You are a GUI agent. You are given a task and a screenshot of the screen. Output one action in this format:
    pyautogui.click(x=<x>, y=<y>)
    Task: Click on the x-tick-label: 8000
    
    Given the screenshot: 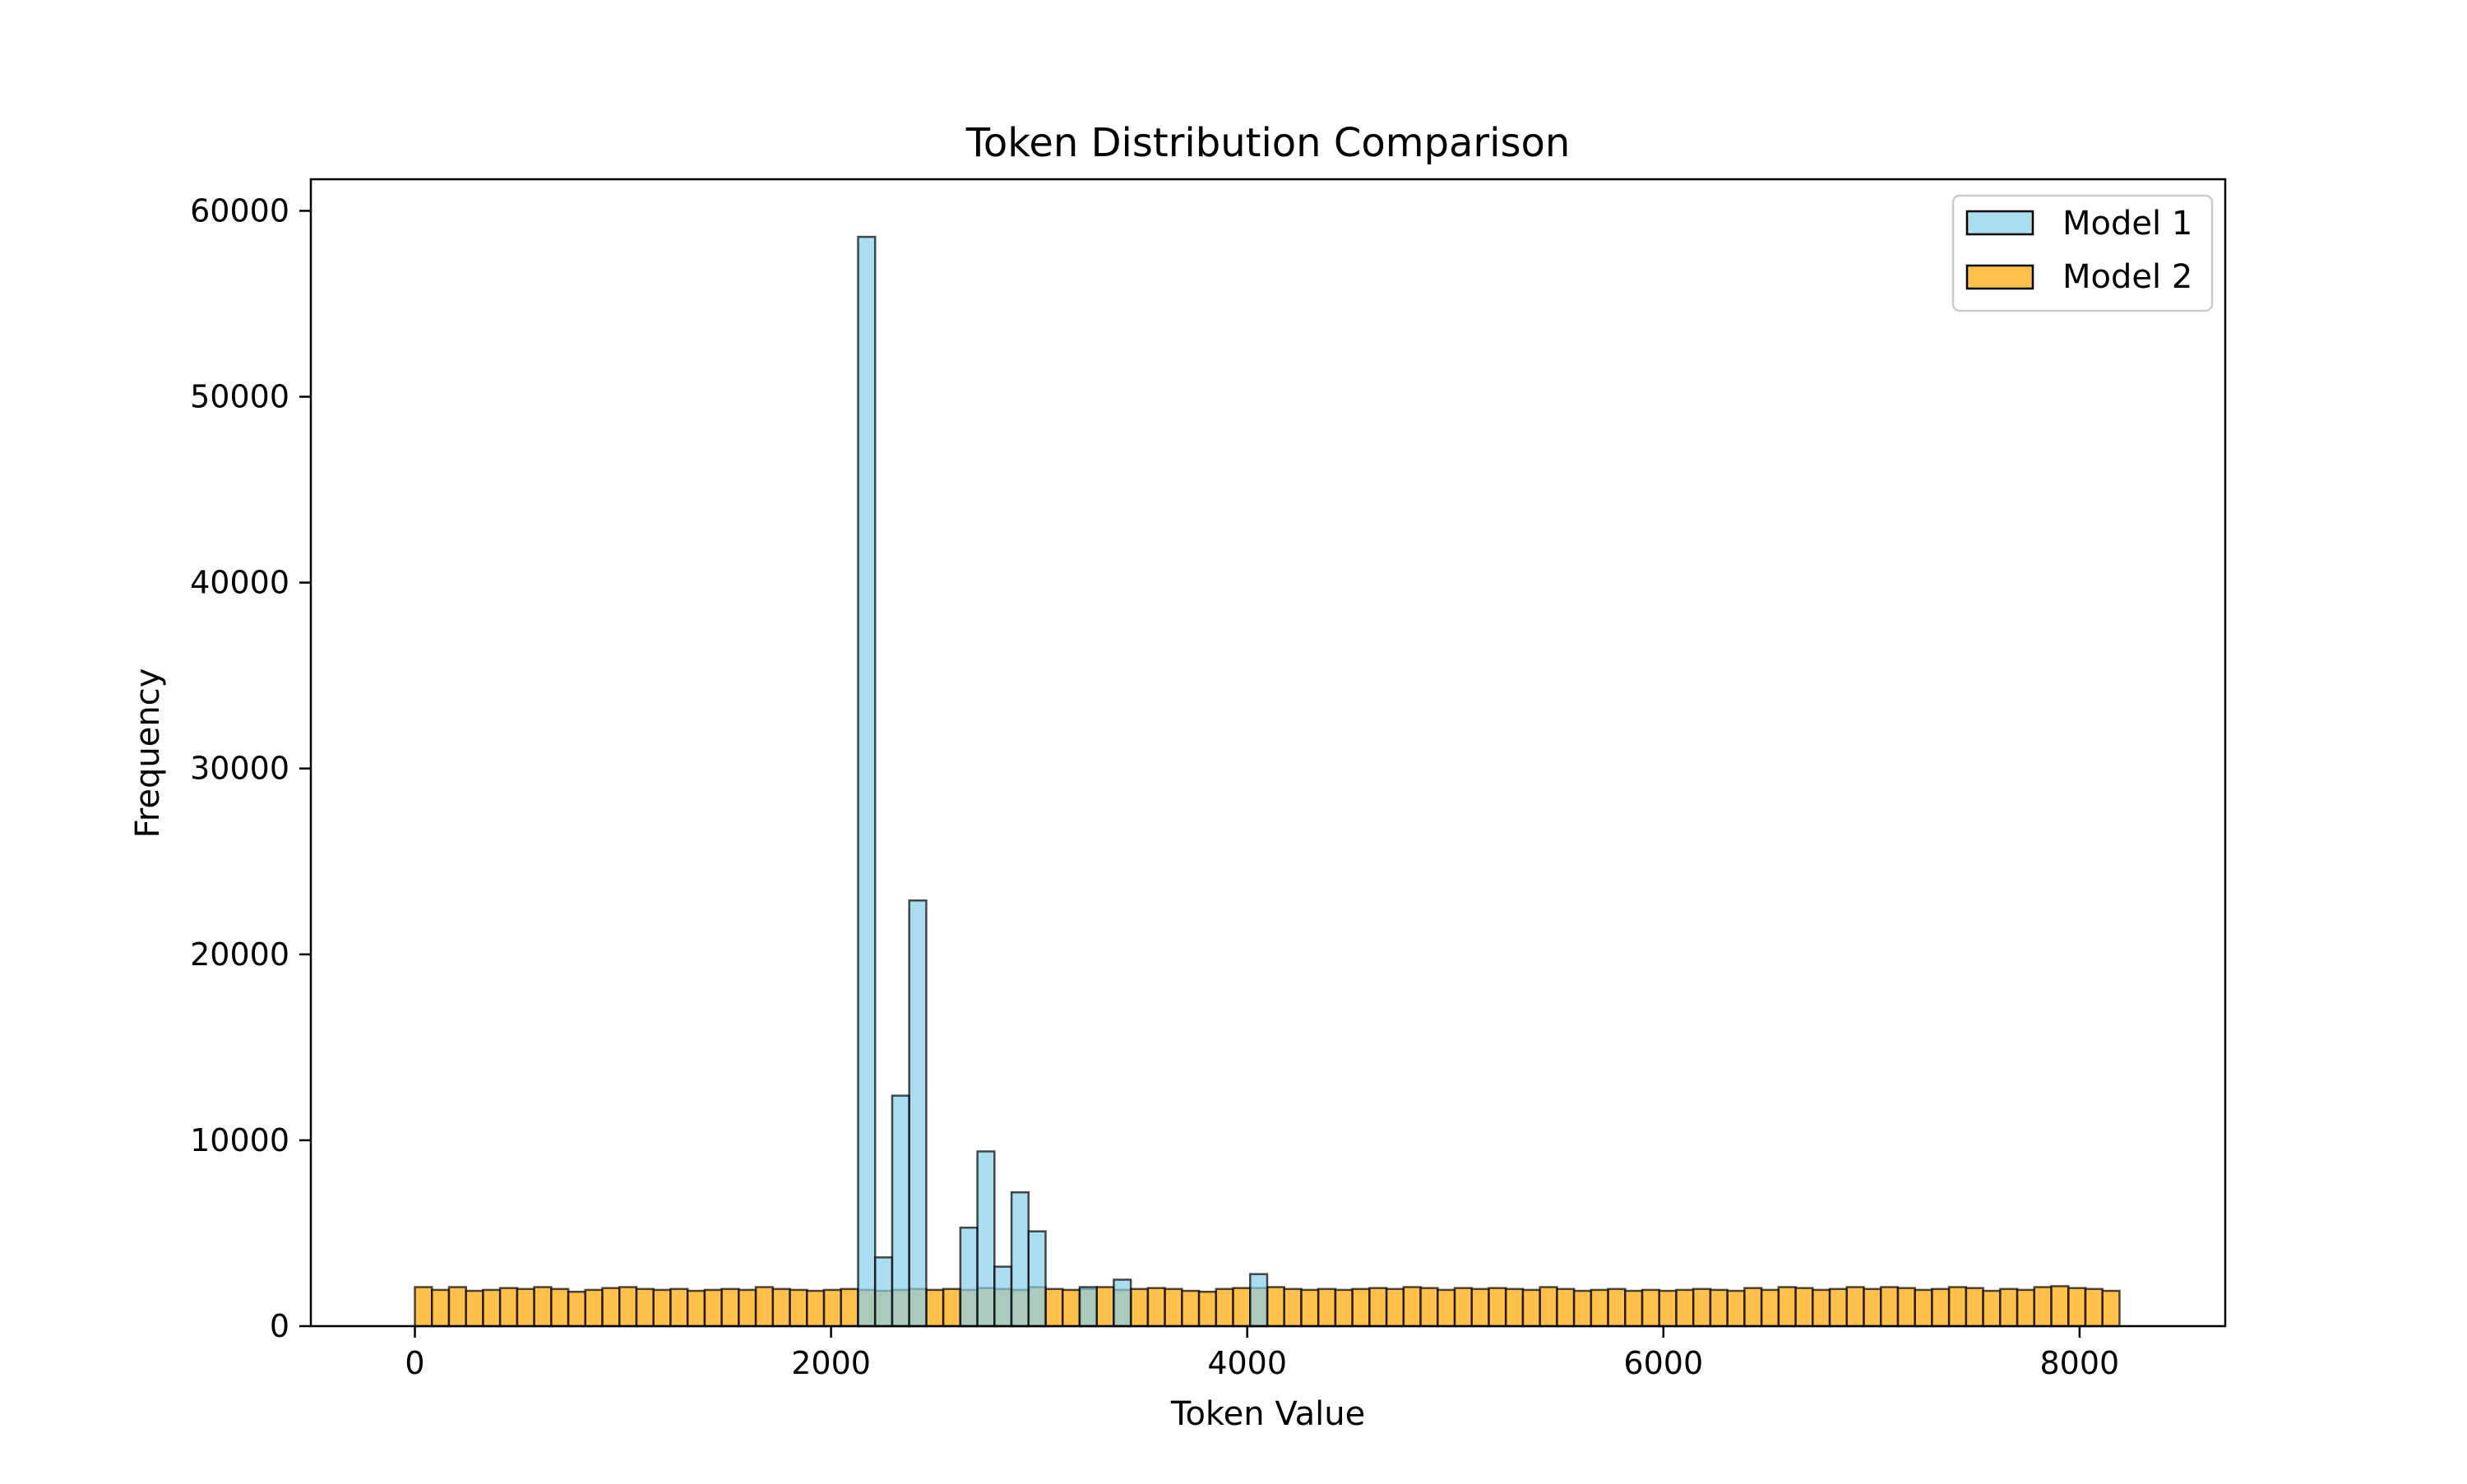 What is the action you would take?
    pyautogui.click(x=2080, y=1363)
    